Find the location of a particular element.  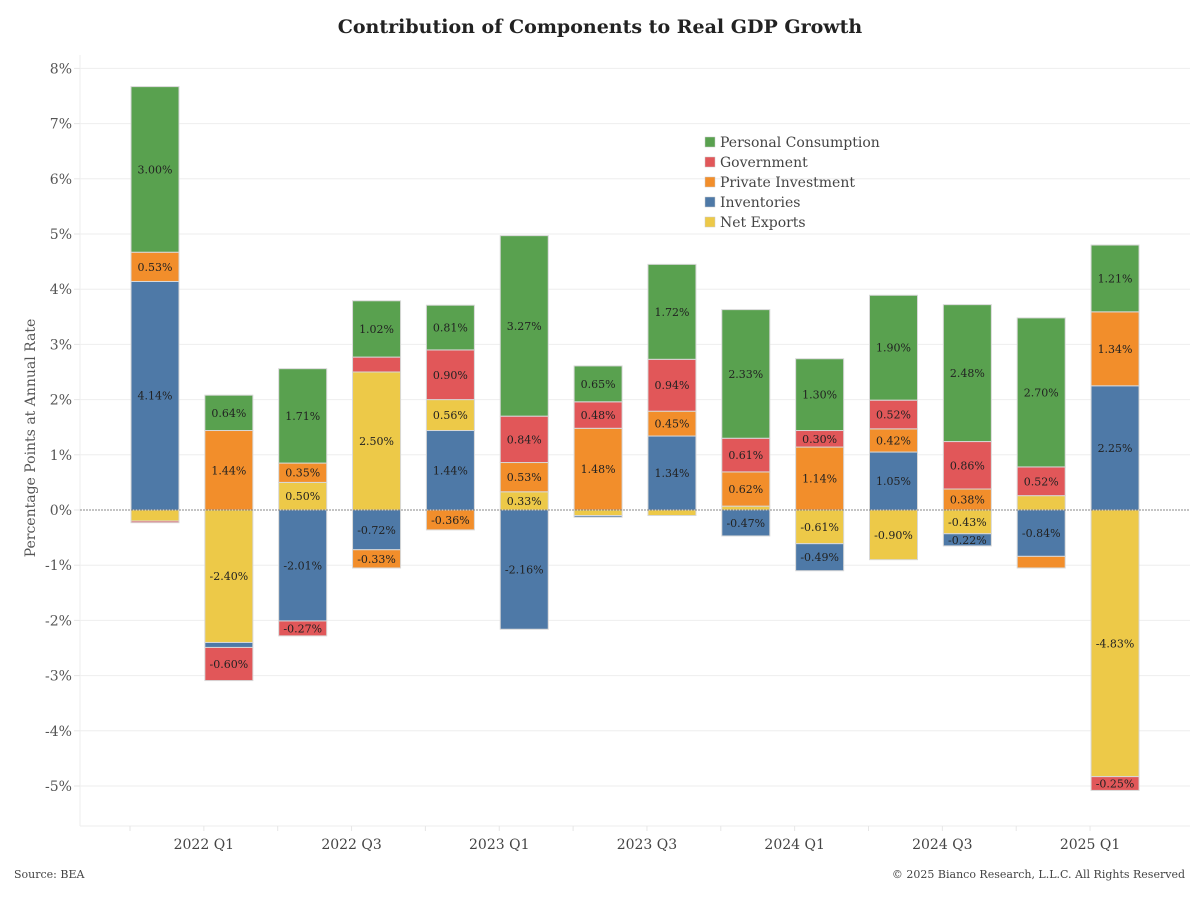

y-tick-label: 8% is located at coordinates (61, 69).